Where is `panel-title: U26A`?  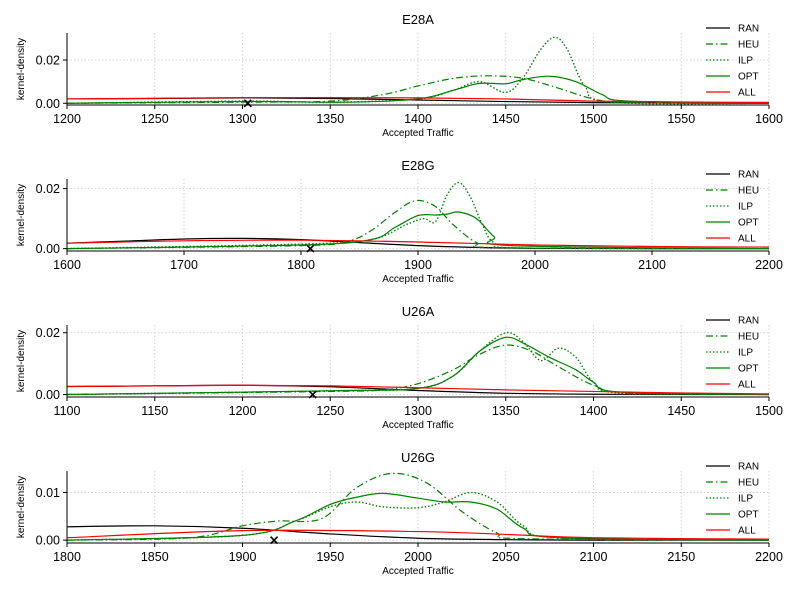
panel-title: U26A is located at coordinates (418, 311).